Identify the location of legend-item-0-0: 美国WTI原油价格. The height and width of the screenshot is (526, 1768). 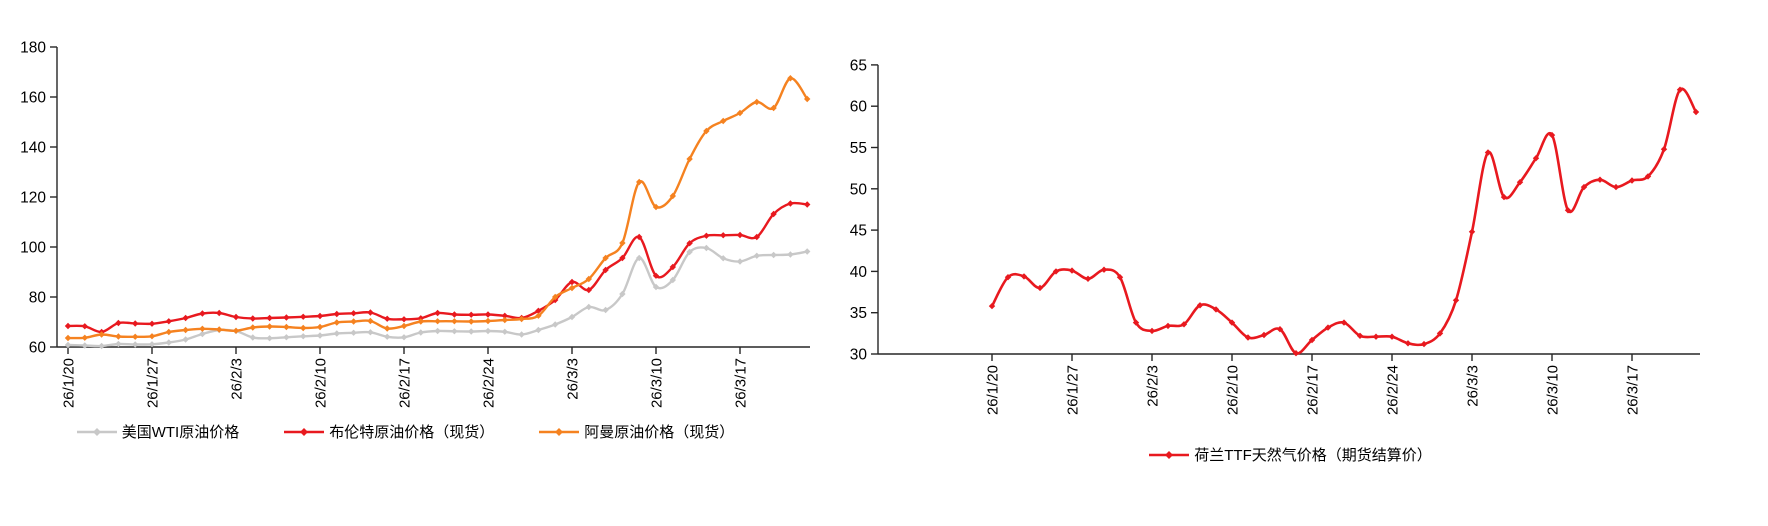
(158, 431).